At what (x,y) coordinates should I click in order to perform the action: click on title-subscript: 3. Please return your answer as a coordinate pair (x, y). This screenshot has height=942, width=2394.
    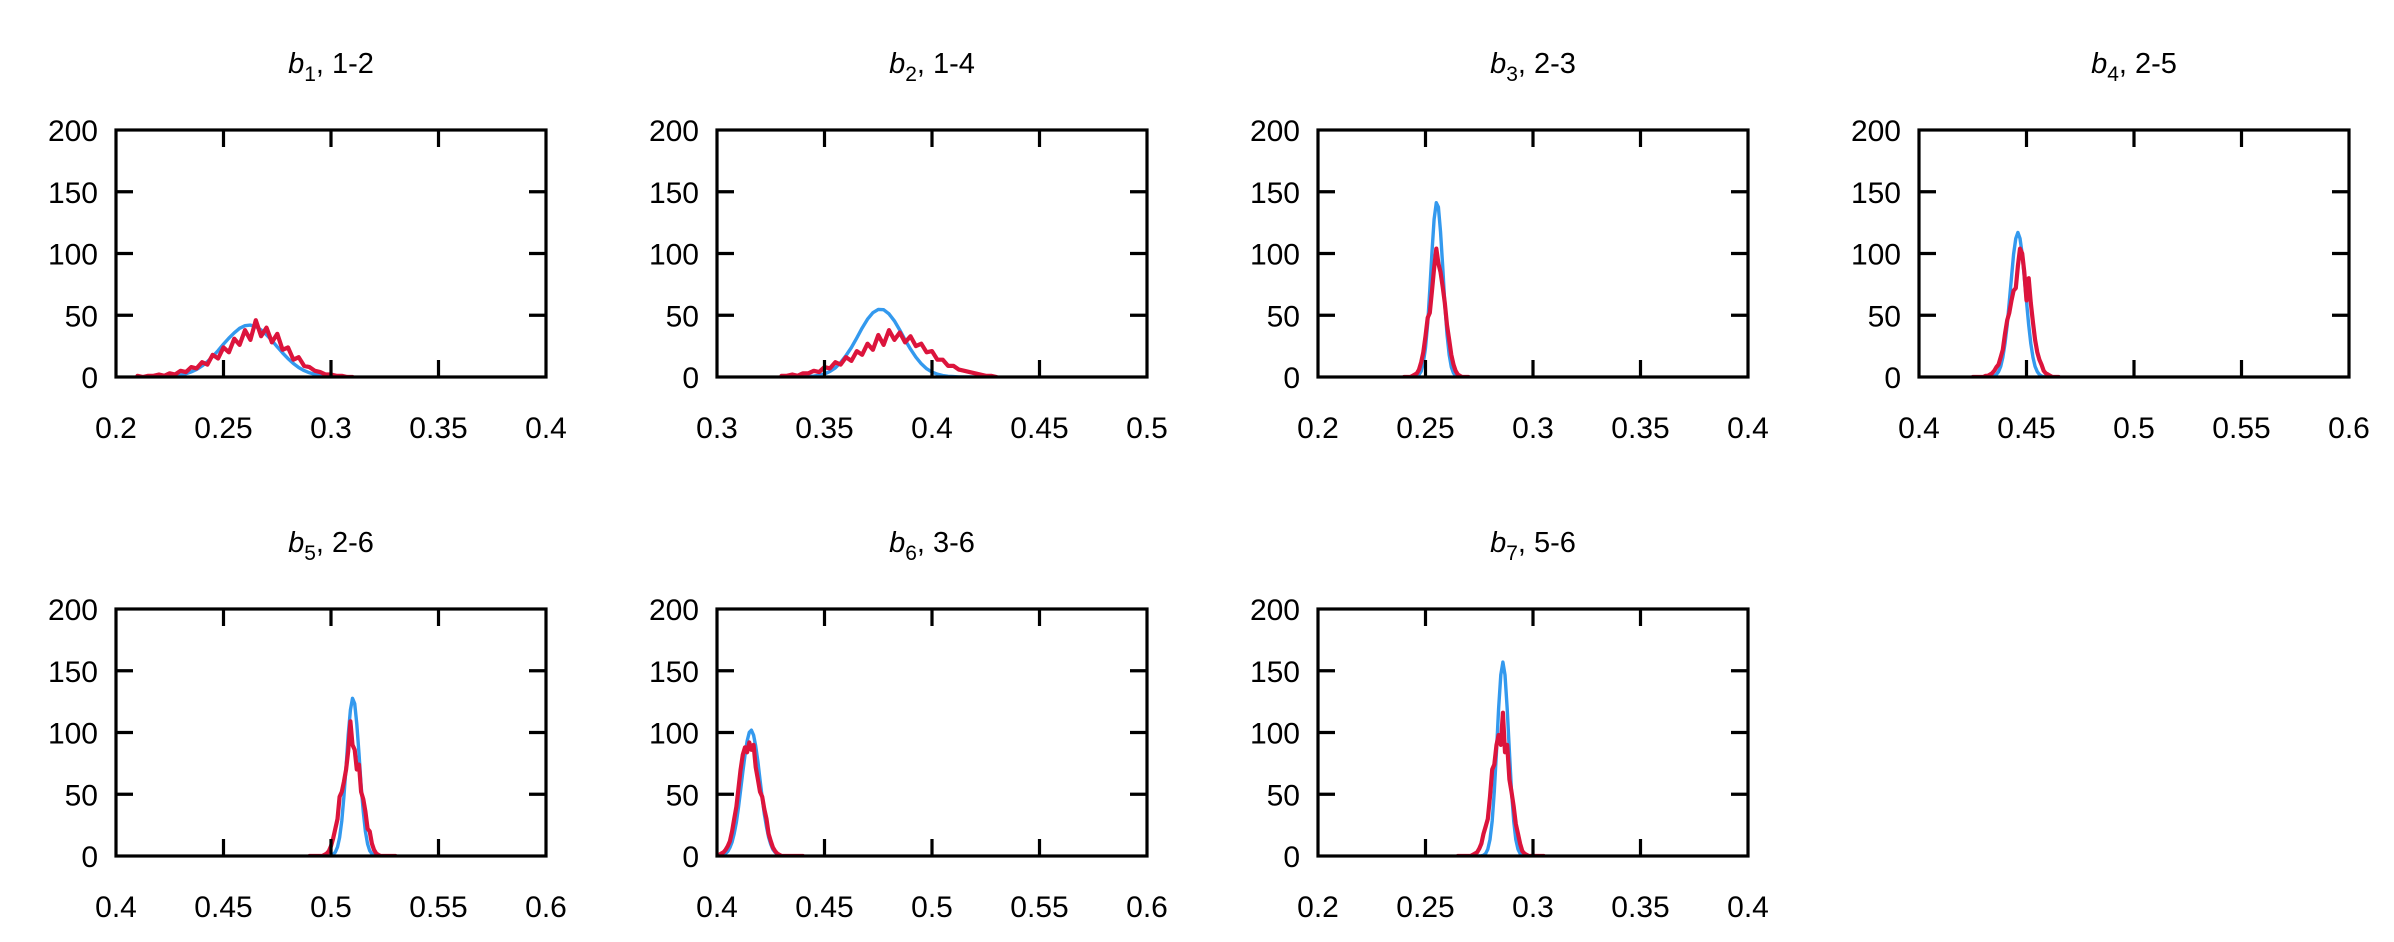
    Looking at the image, I should click on (1512, 74).